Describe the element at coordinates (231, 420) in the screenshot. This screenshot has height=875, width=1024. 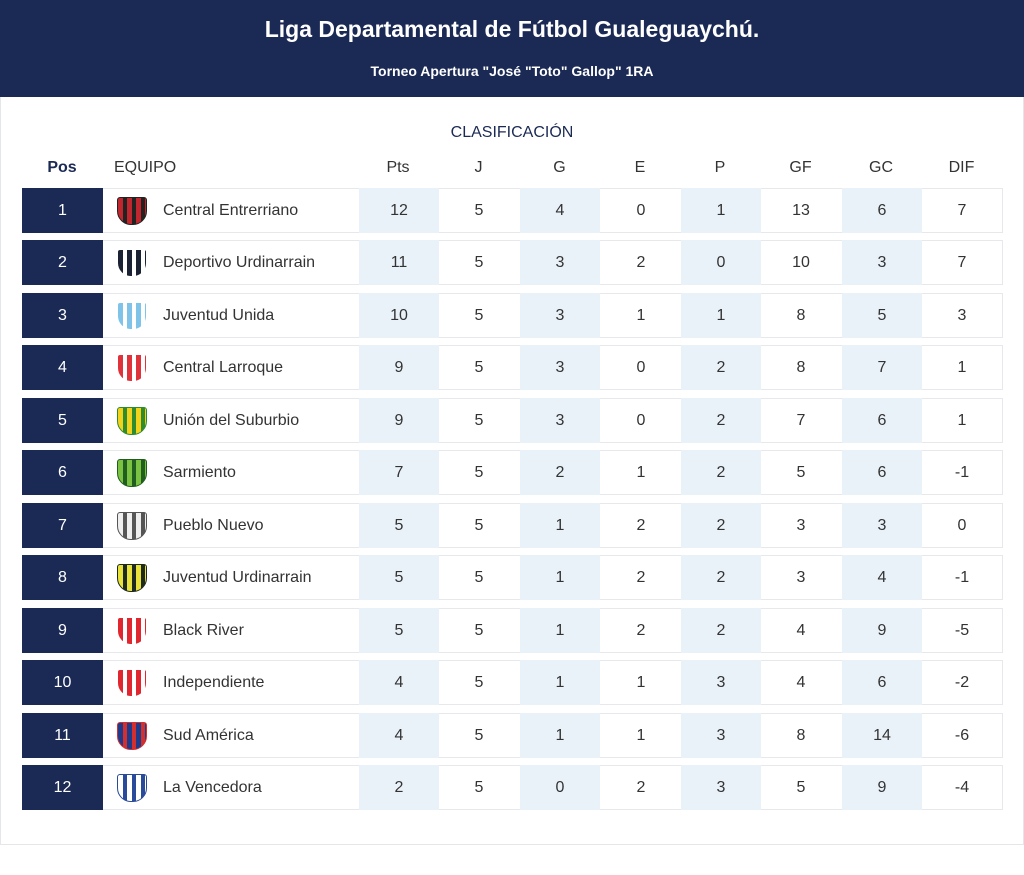
I see `team-name: Unión del Suburbio` at that location.